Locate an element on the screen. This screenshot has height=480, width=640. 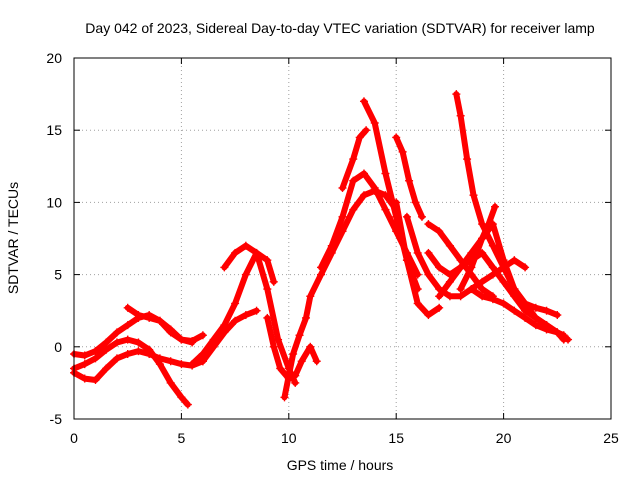
x-axis-label: GPS time / hours is located at coordinates (340, 465).